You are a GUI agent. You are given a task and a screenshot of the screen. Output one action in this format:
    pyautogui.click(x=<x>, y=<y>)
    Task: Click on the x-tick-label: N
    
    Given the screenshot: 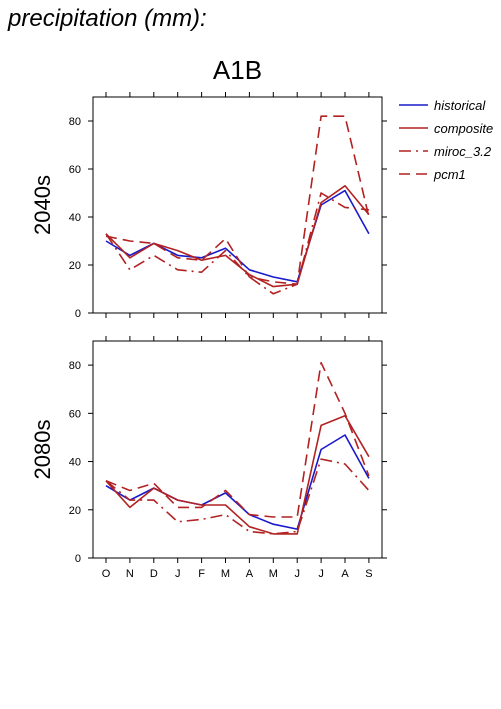 What is the action you would take?
    pyautogui.click(x=130, y=574)
    